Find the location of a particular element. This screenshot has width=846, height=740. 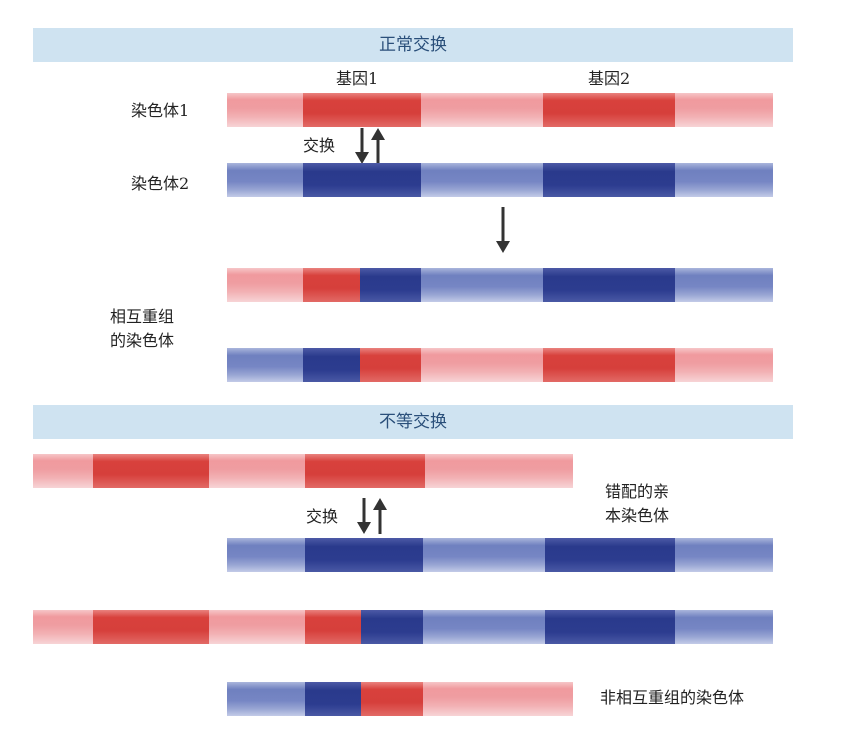

mismatched-label-line1: 错配的亲 is located at coordinates (637, 491).